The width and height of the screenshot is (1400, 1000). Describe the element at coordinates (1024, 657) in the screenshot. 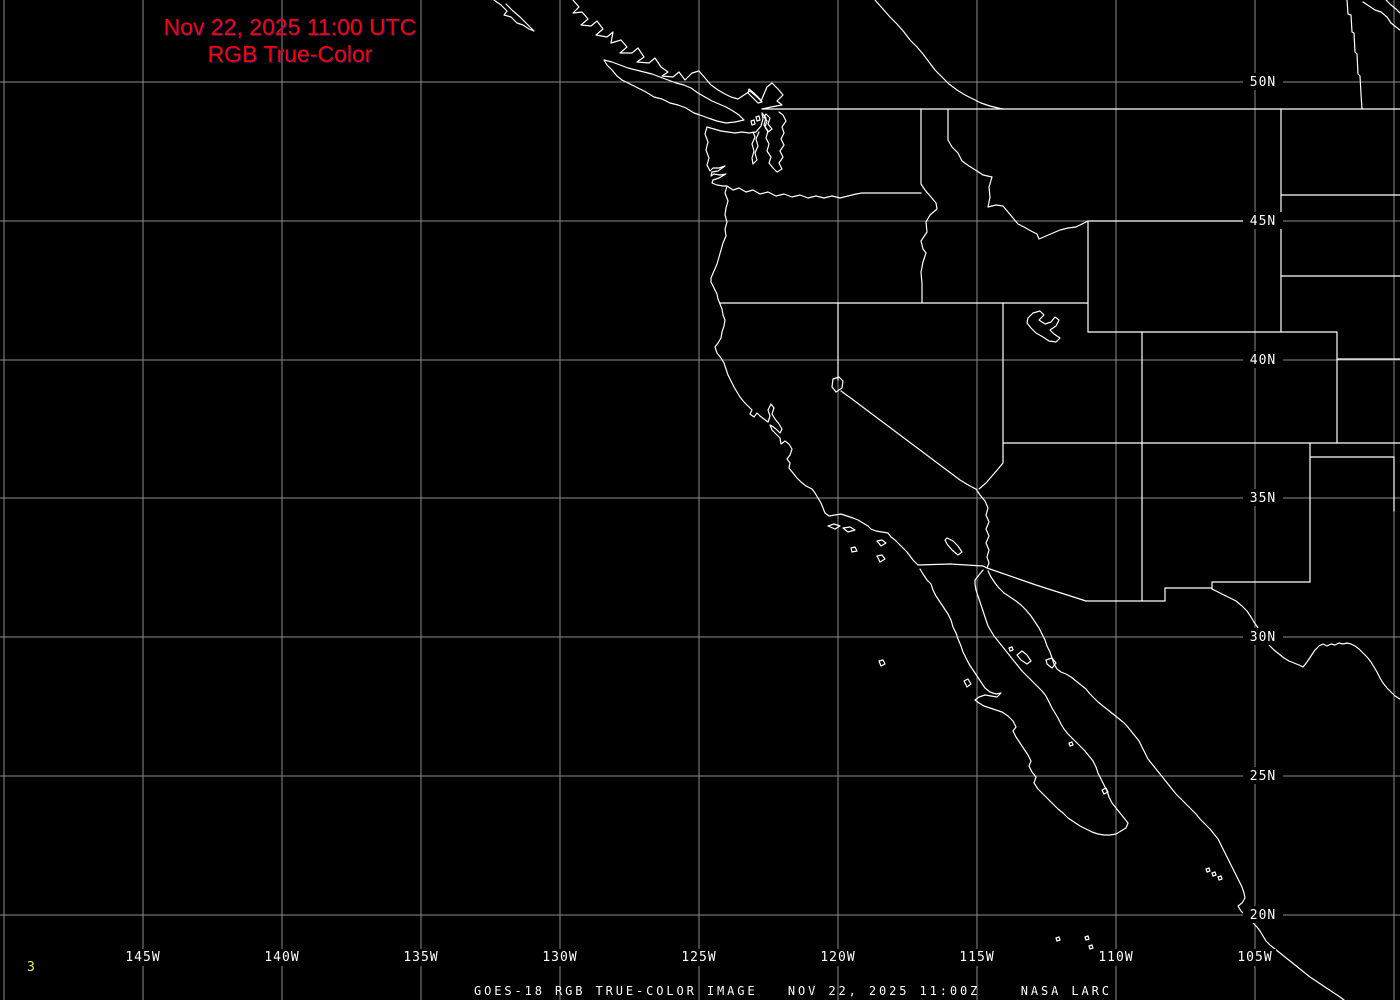

I see `isla-angel-de-la-guarda` at that location.